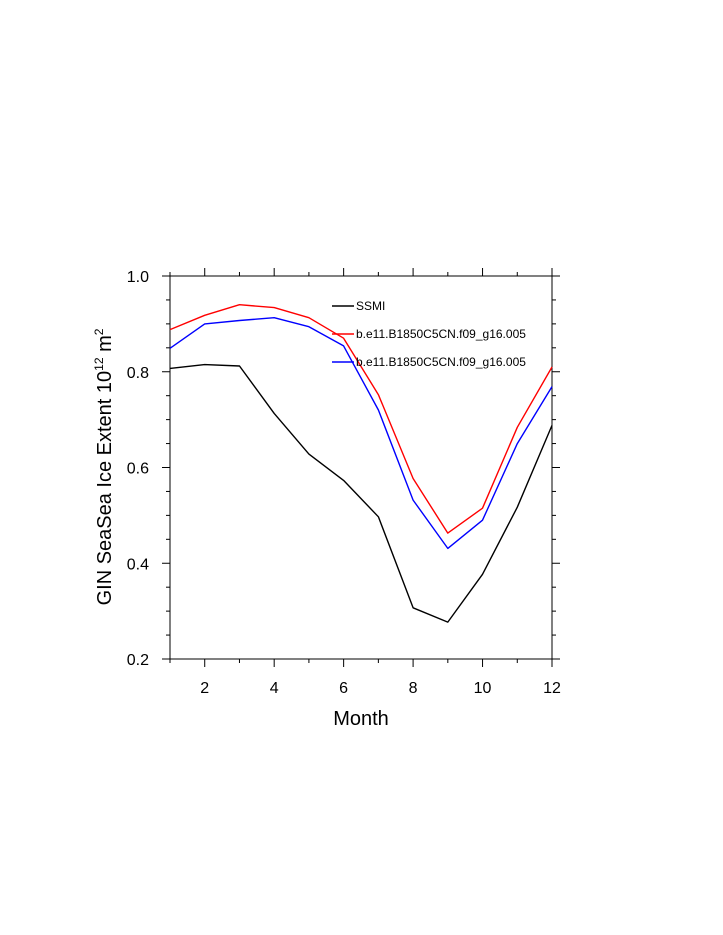 This screenshot has height=935, width=723. Describe the element at coordinates (99, 364) in the screenshot. I see `y-axis-label-exp: 12` at that location.